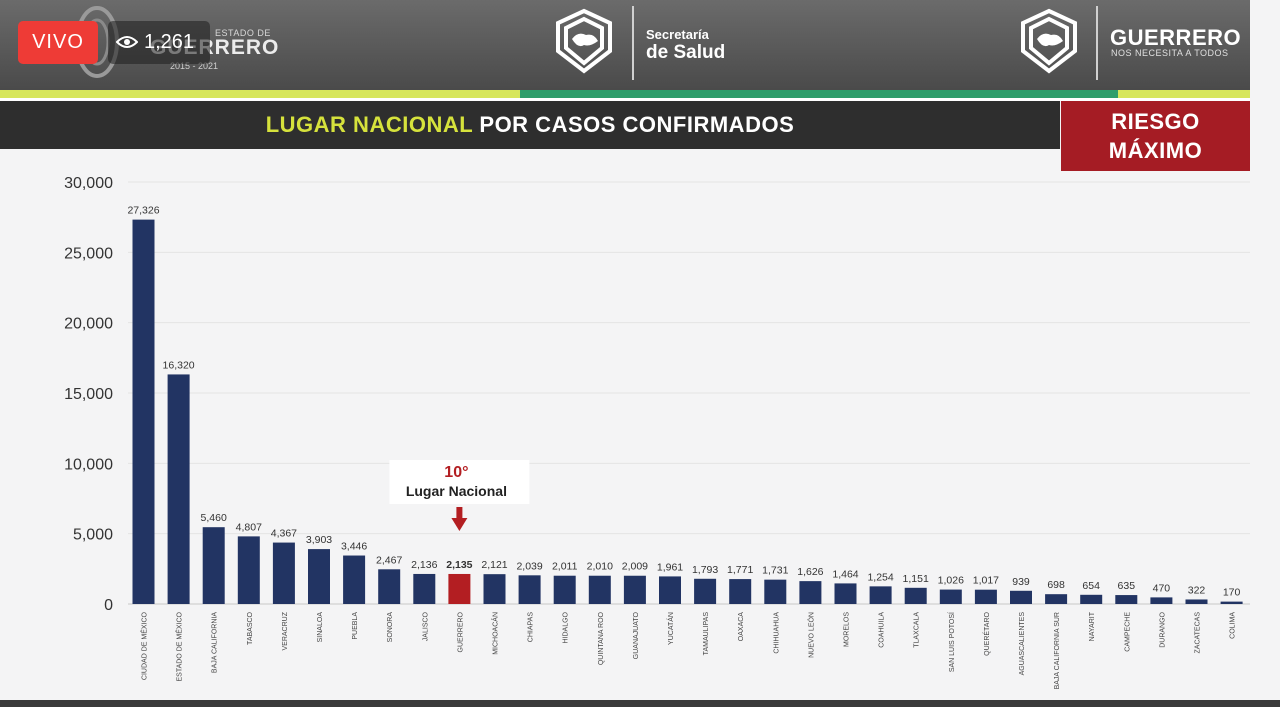  What do you see at coordinates (986, 581) in the screenshot?
I see `value-label: 1,017` at bounding box center [986, 581].